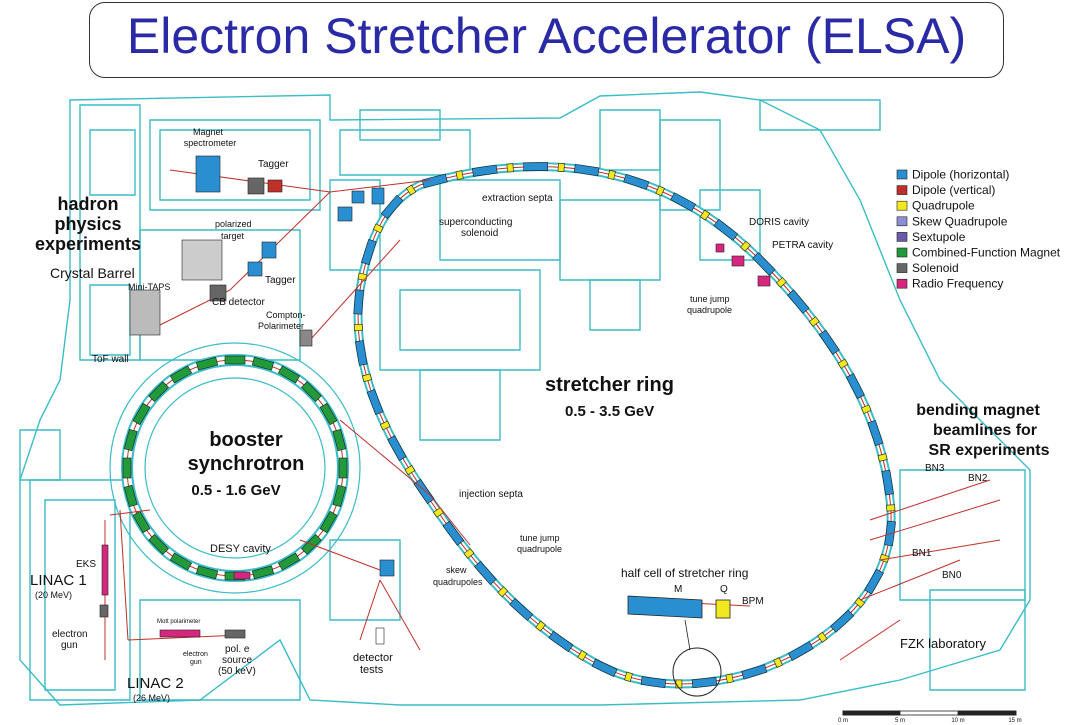 The image size is (1072, 725). Describe the element at coordinates (246, 440) in the screenshot. I see `booster-label-1: booster` at that location.